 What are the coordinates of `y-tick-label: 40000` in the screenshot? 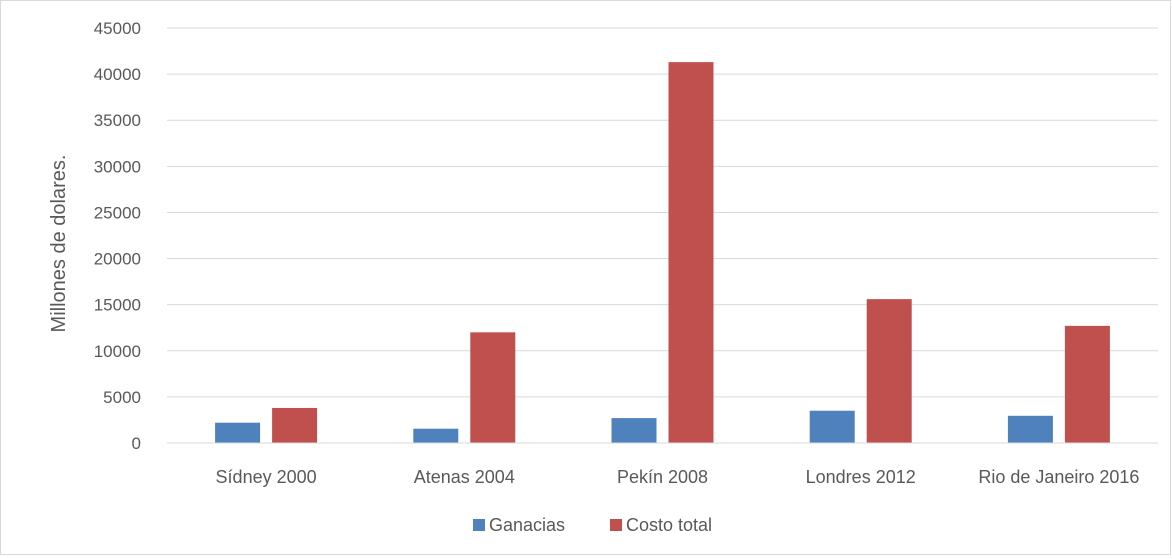 It's located at (117, 74).